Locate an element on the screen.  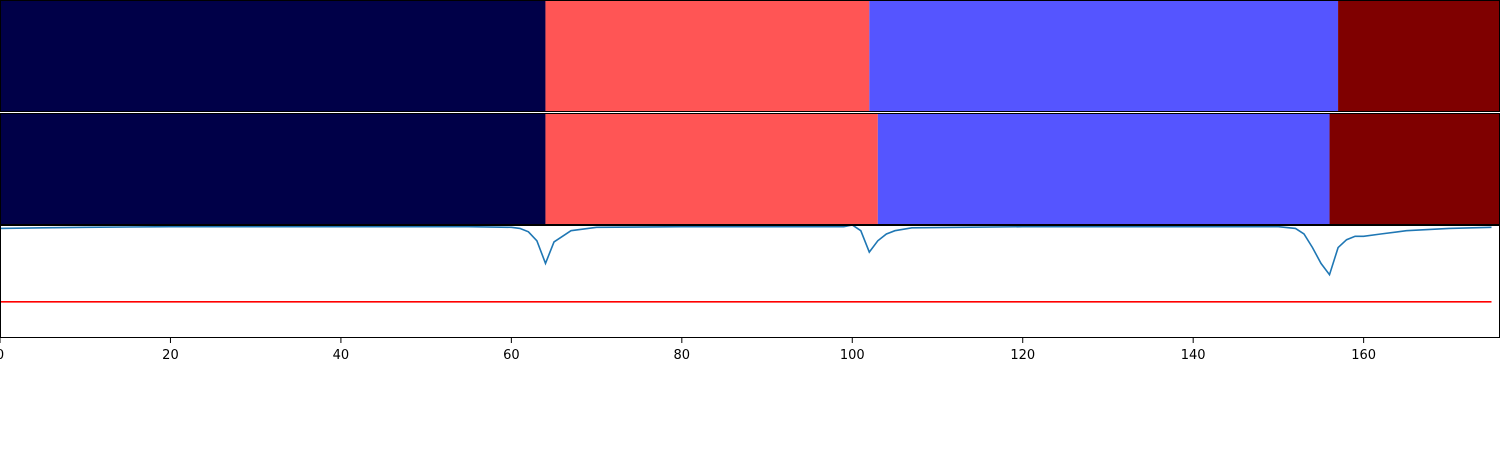
x-tick-label-4: 80 is located at coordinates (682, 355).